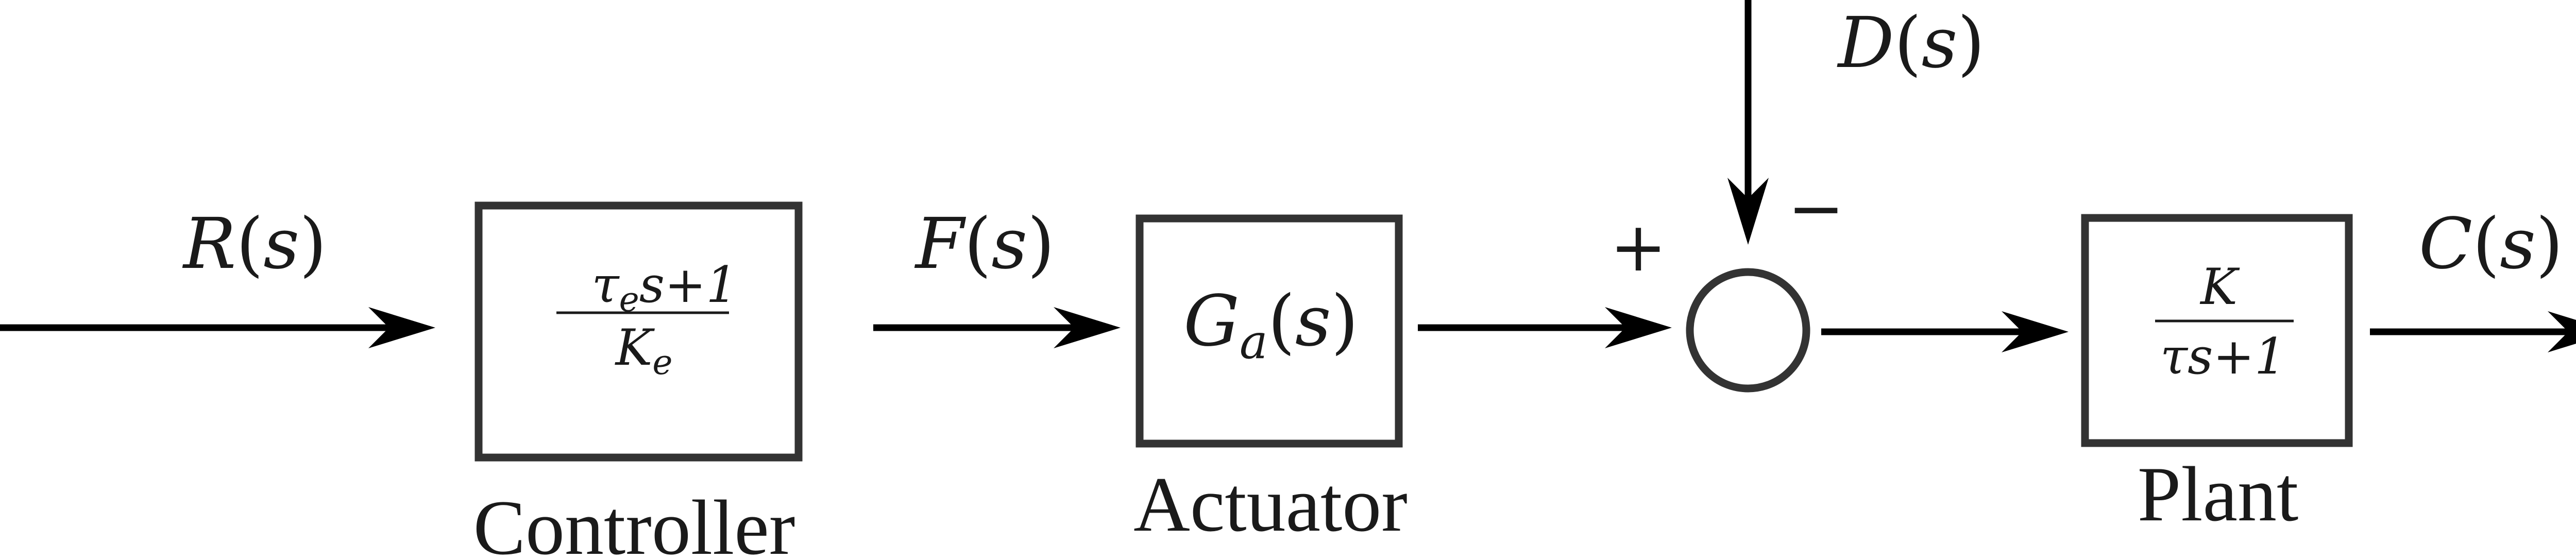  I want to click on output-fn: C, so click(2445, 244).